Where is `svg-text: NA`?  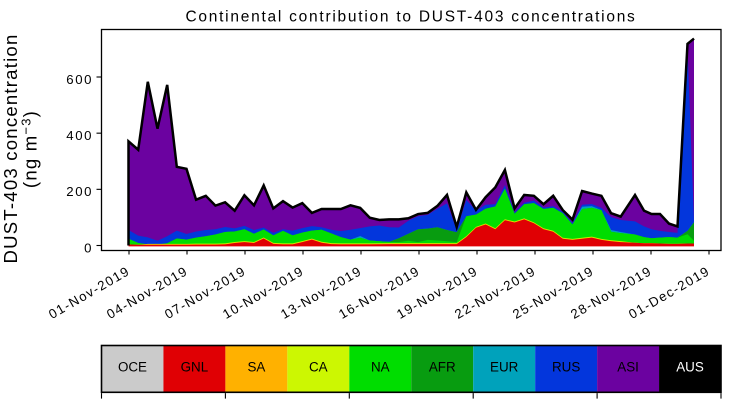 svg-text: NA is located at coordinates (380, 367).